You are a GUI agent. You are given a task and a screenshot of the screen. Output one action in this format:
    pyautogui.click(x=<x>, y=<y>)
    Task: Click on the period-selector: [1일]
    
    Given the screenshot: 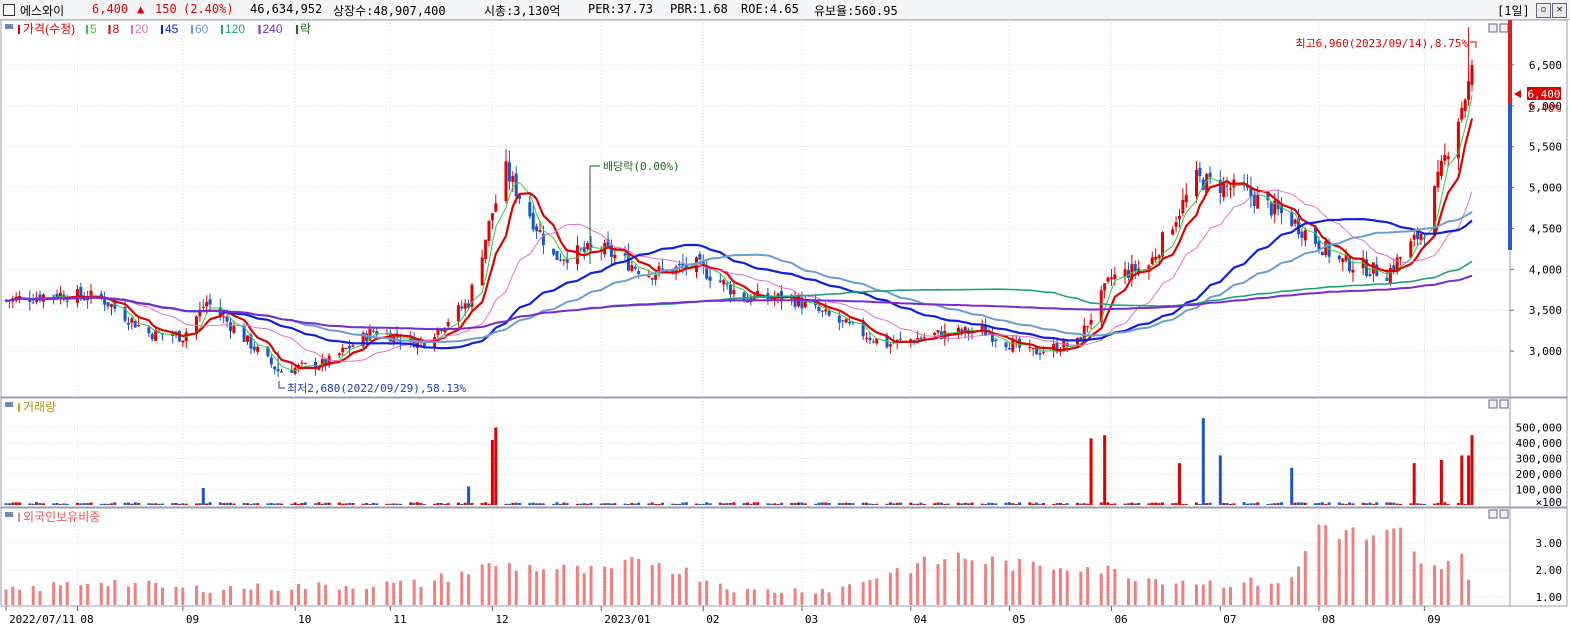 What is the action you would take?
    pyautogui.click(x=1513, y=11)
    